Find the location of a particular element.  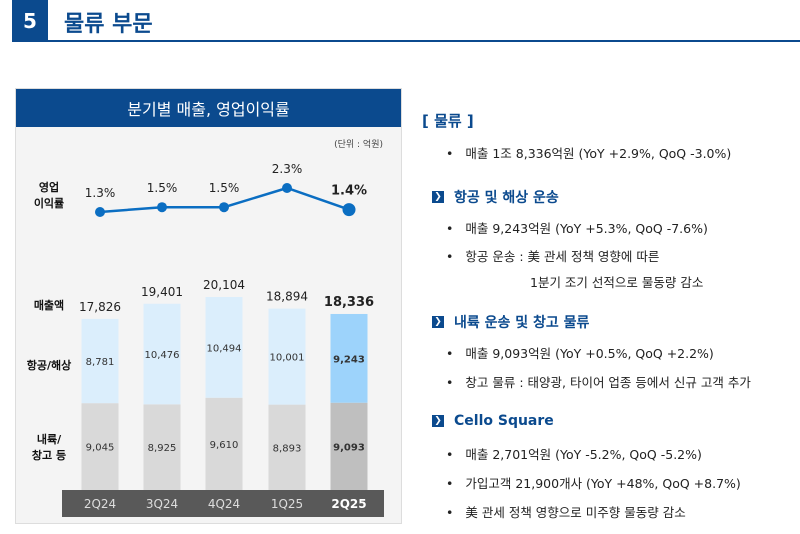

row-label-air-sea: 항공/해상 is located at coordinates (49, 365).